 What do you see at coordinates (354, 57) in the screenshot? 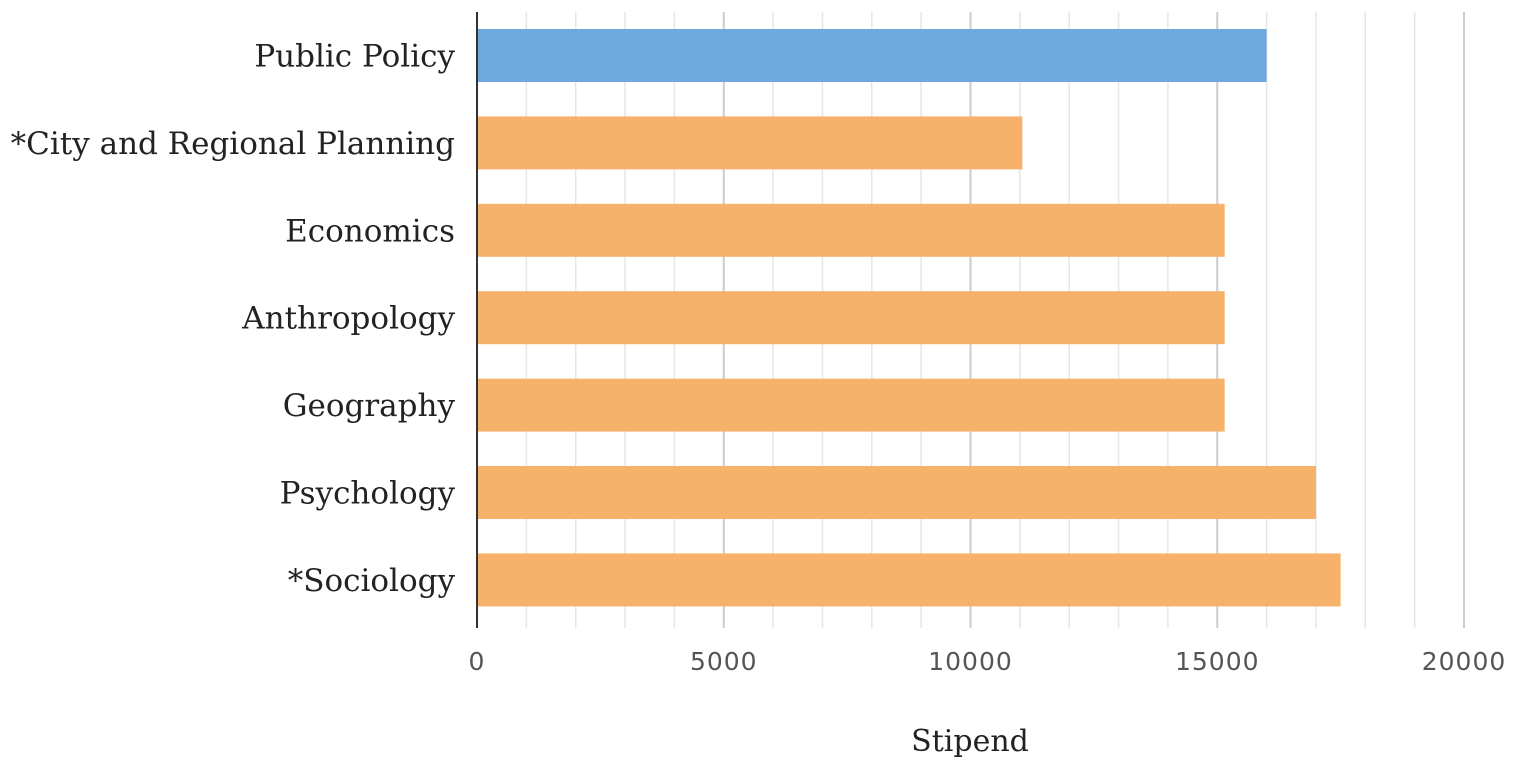
I see `category-label: Public Policy` at bounding box center [354, 57].